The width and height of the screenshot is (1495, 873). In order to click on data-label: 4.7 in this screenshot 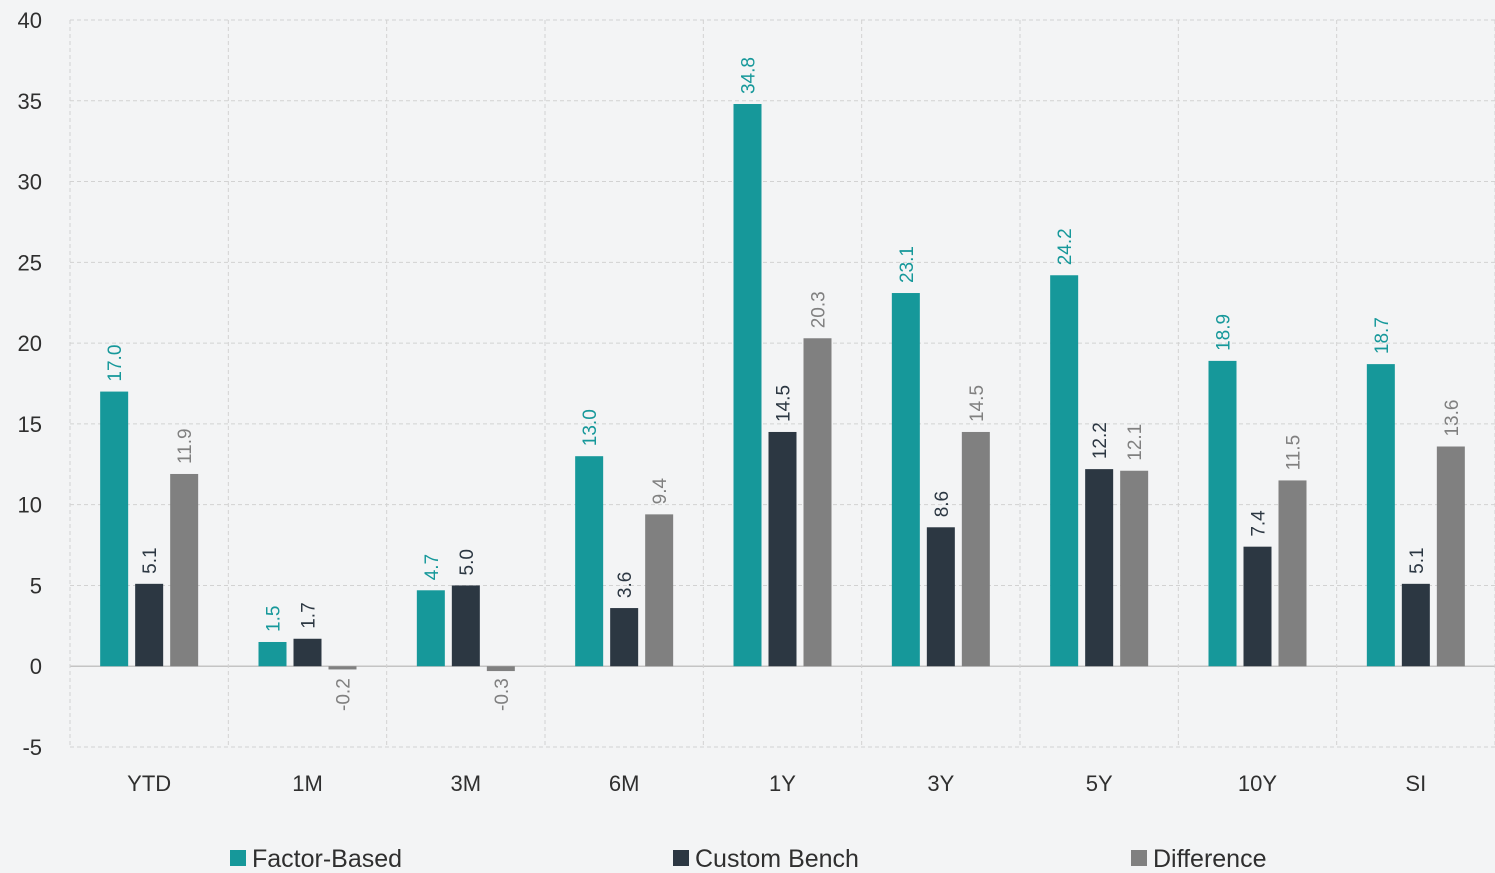, I will do `click(432, 567)`.